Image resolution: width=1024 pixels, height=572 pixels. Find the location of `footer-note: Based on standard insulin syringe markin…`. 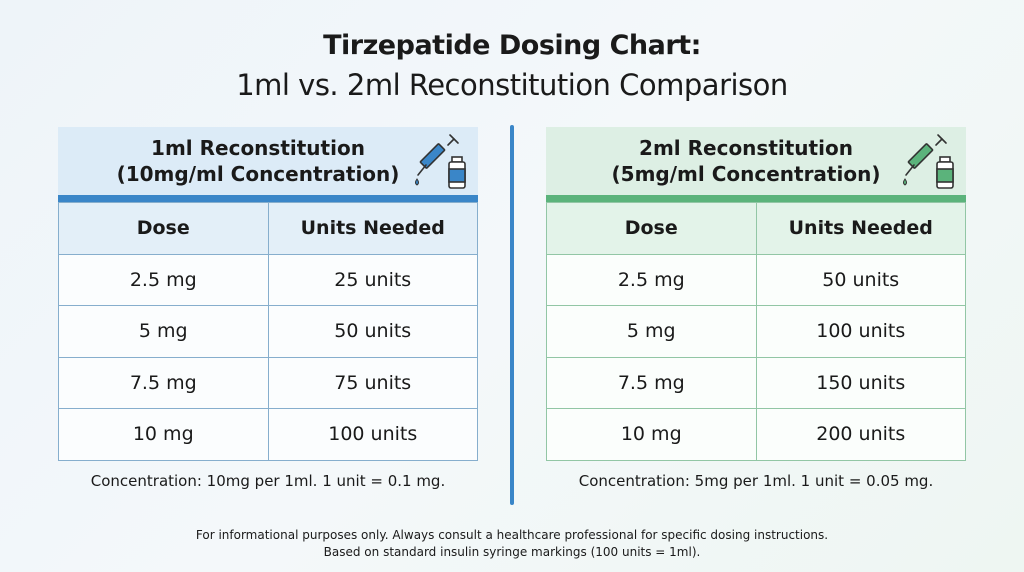

footer-note: Based on standard insulin syringe markin… is located at coordinates (512, 552).